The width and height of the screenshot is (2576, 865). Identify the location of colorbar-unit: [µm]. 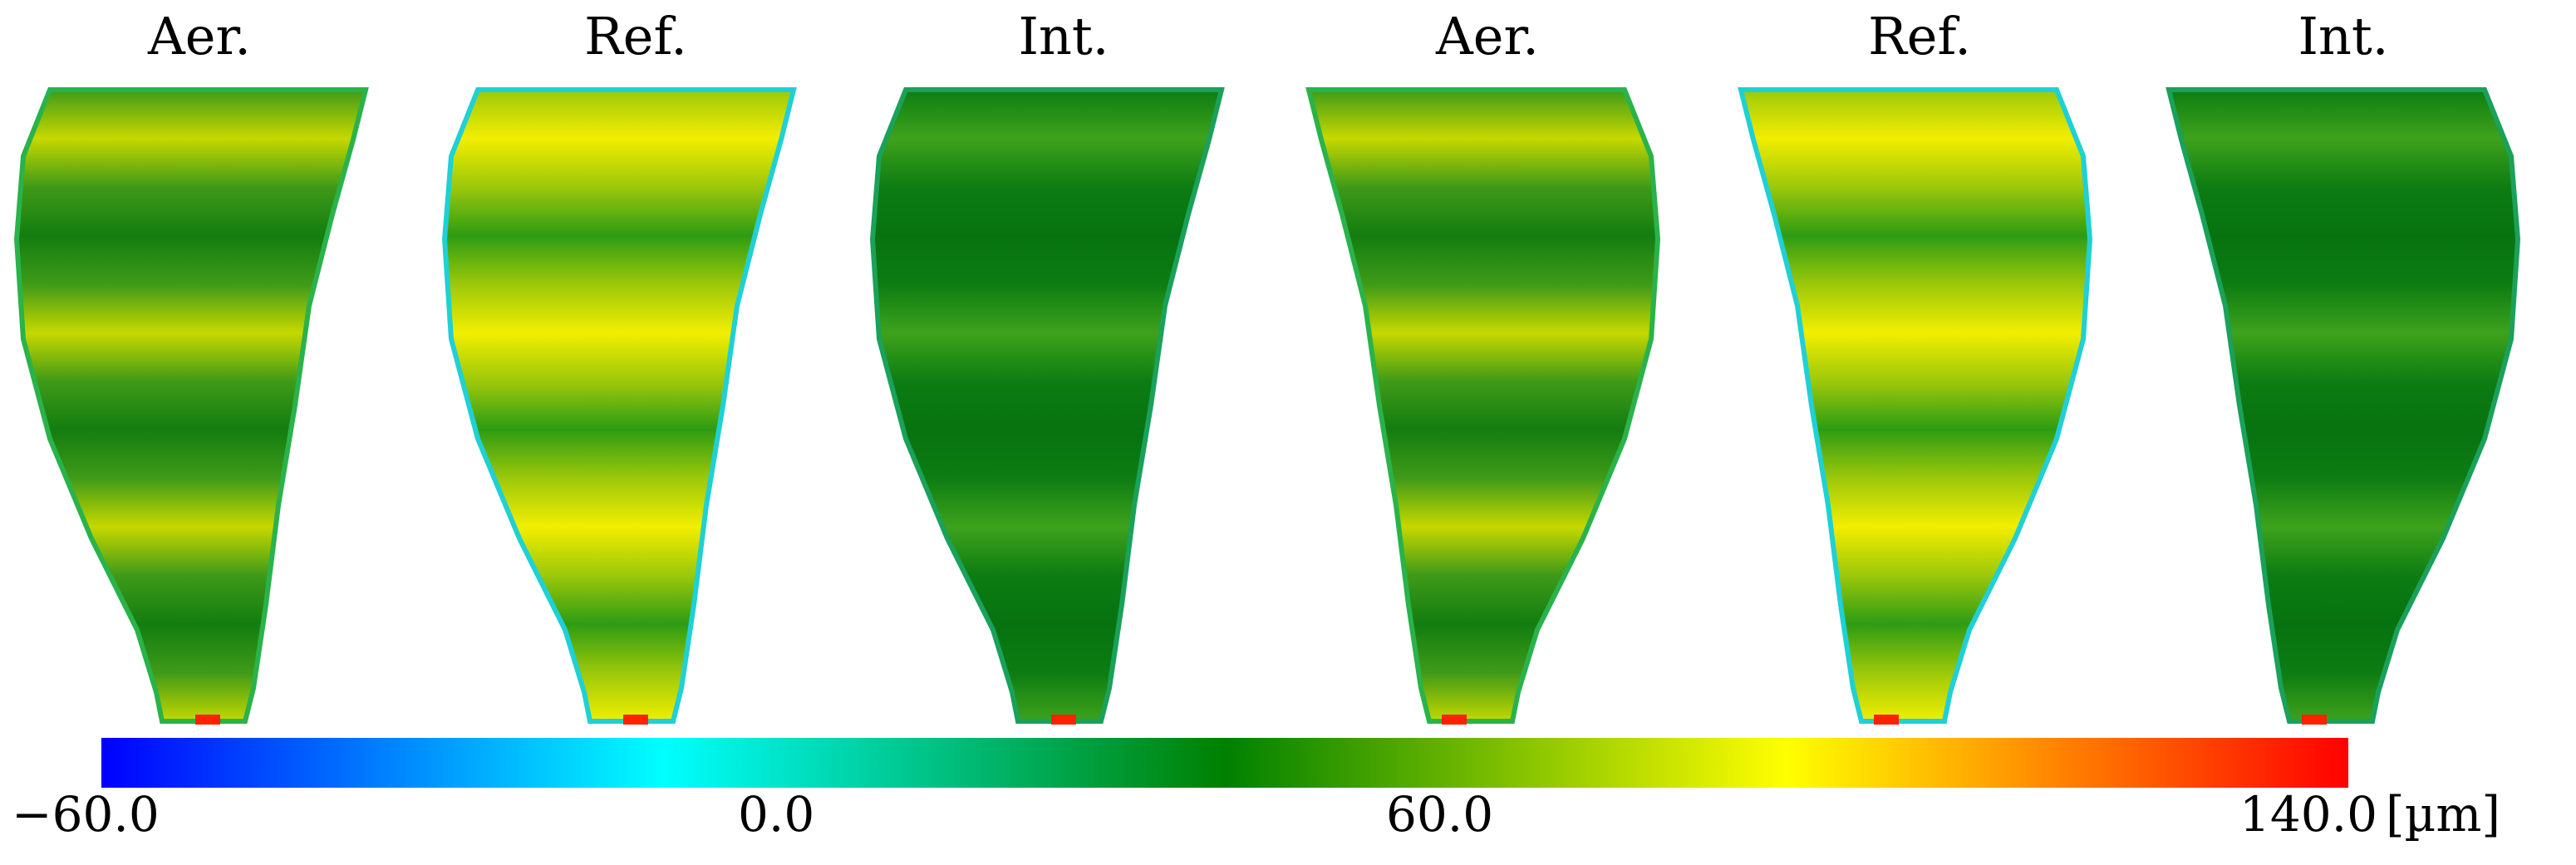
(2443, 814).